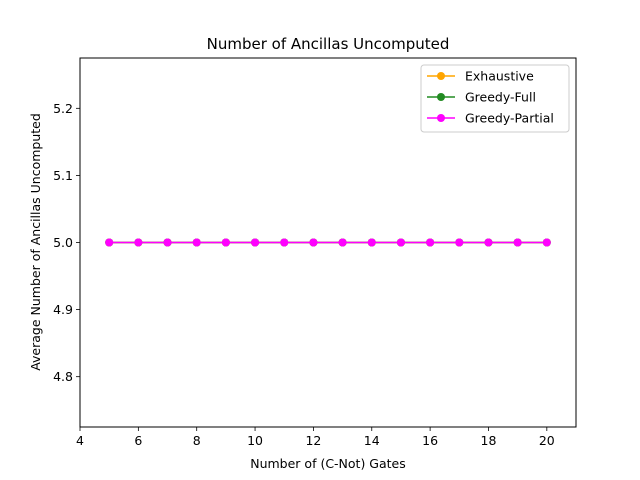 The width and height of the screenshot is (640, 480). I want to click on x-tick-label: 6, so click(138, 440).